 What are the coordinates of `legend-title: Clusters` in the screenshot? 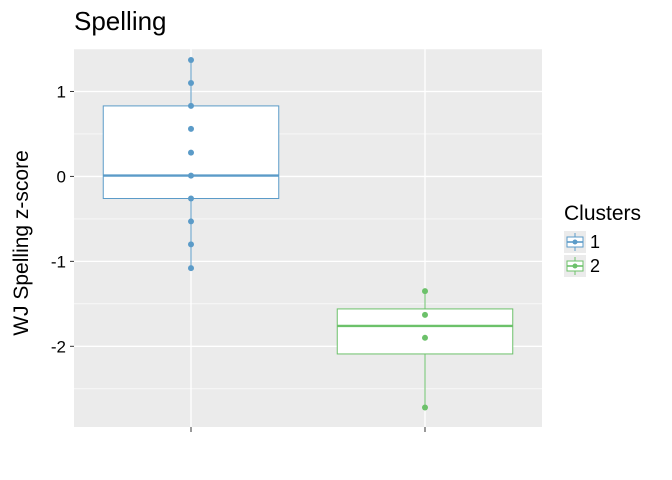 It's located at (603, 213).